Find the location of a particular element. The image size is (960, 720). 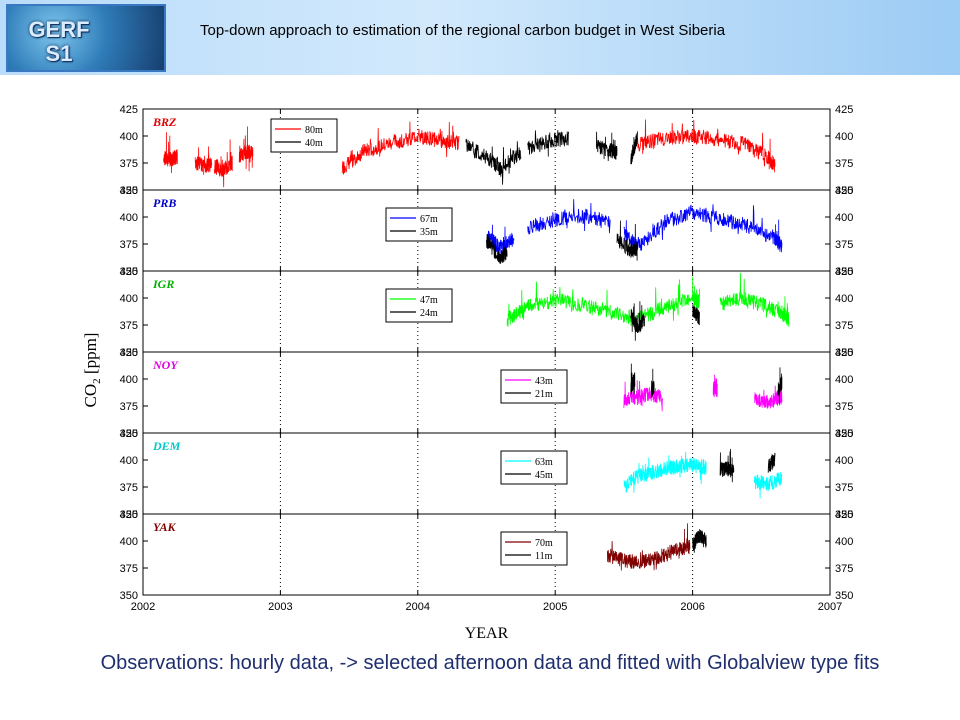

panel-yak: 350 350 375 375 400 400 425 425 YAK 70m 11m is located at coordinates (487, 555).